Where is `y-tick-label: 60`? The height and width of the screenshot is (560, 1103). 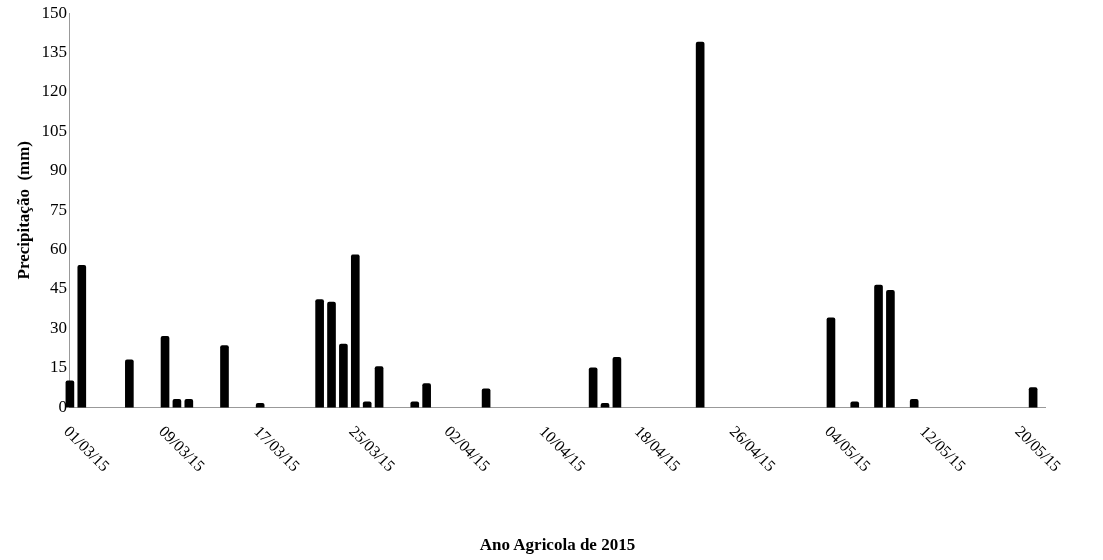
y-tick-label: 60 is located at coordinates (58, 249).